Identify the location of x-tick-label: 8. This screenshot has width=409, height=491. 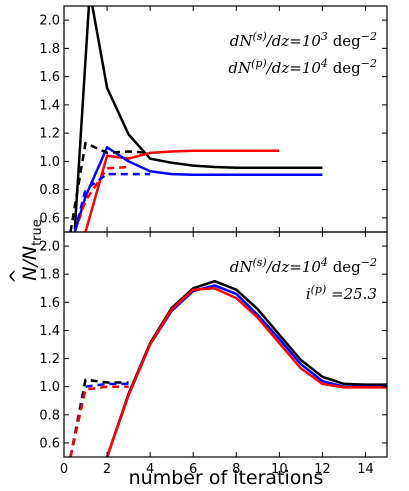
(236, 469).